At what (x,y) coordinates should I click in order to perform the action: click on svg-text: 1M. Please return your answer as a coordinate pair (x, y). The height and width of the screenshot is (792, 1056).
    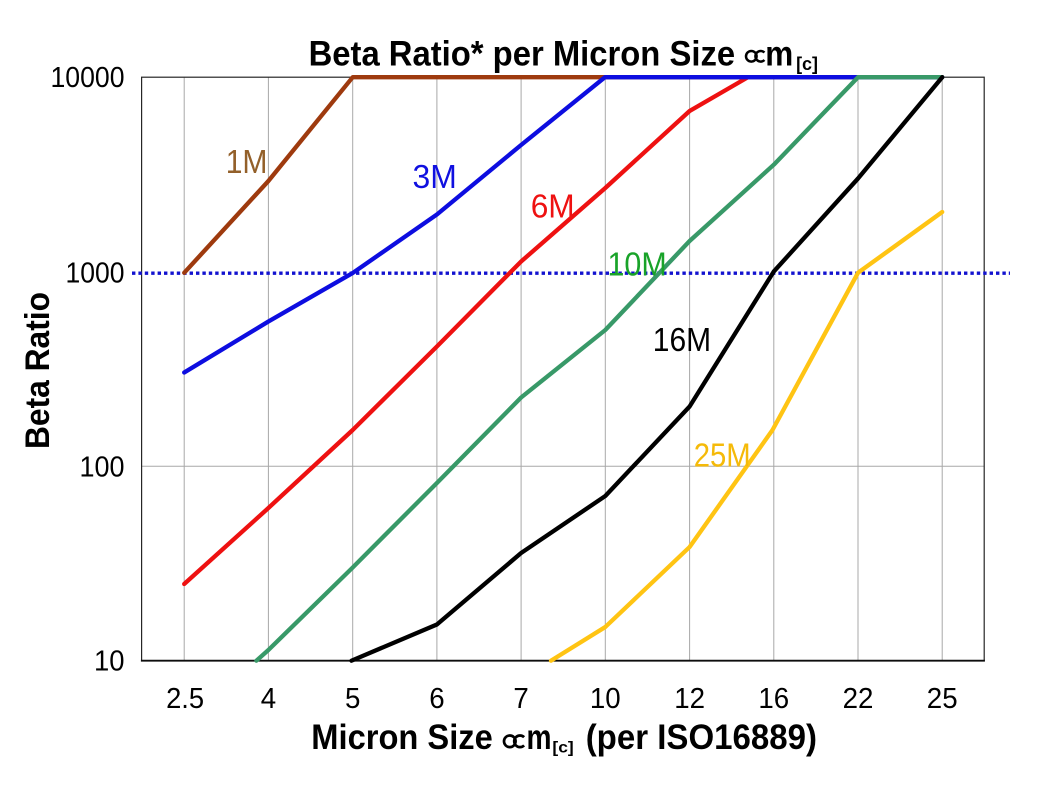
    Looking at the image, I should click on (247, 161).